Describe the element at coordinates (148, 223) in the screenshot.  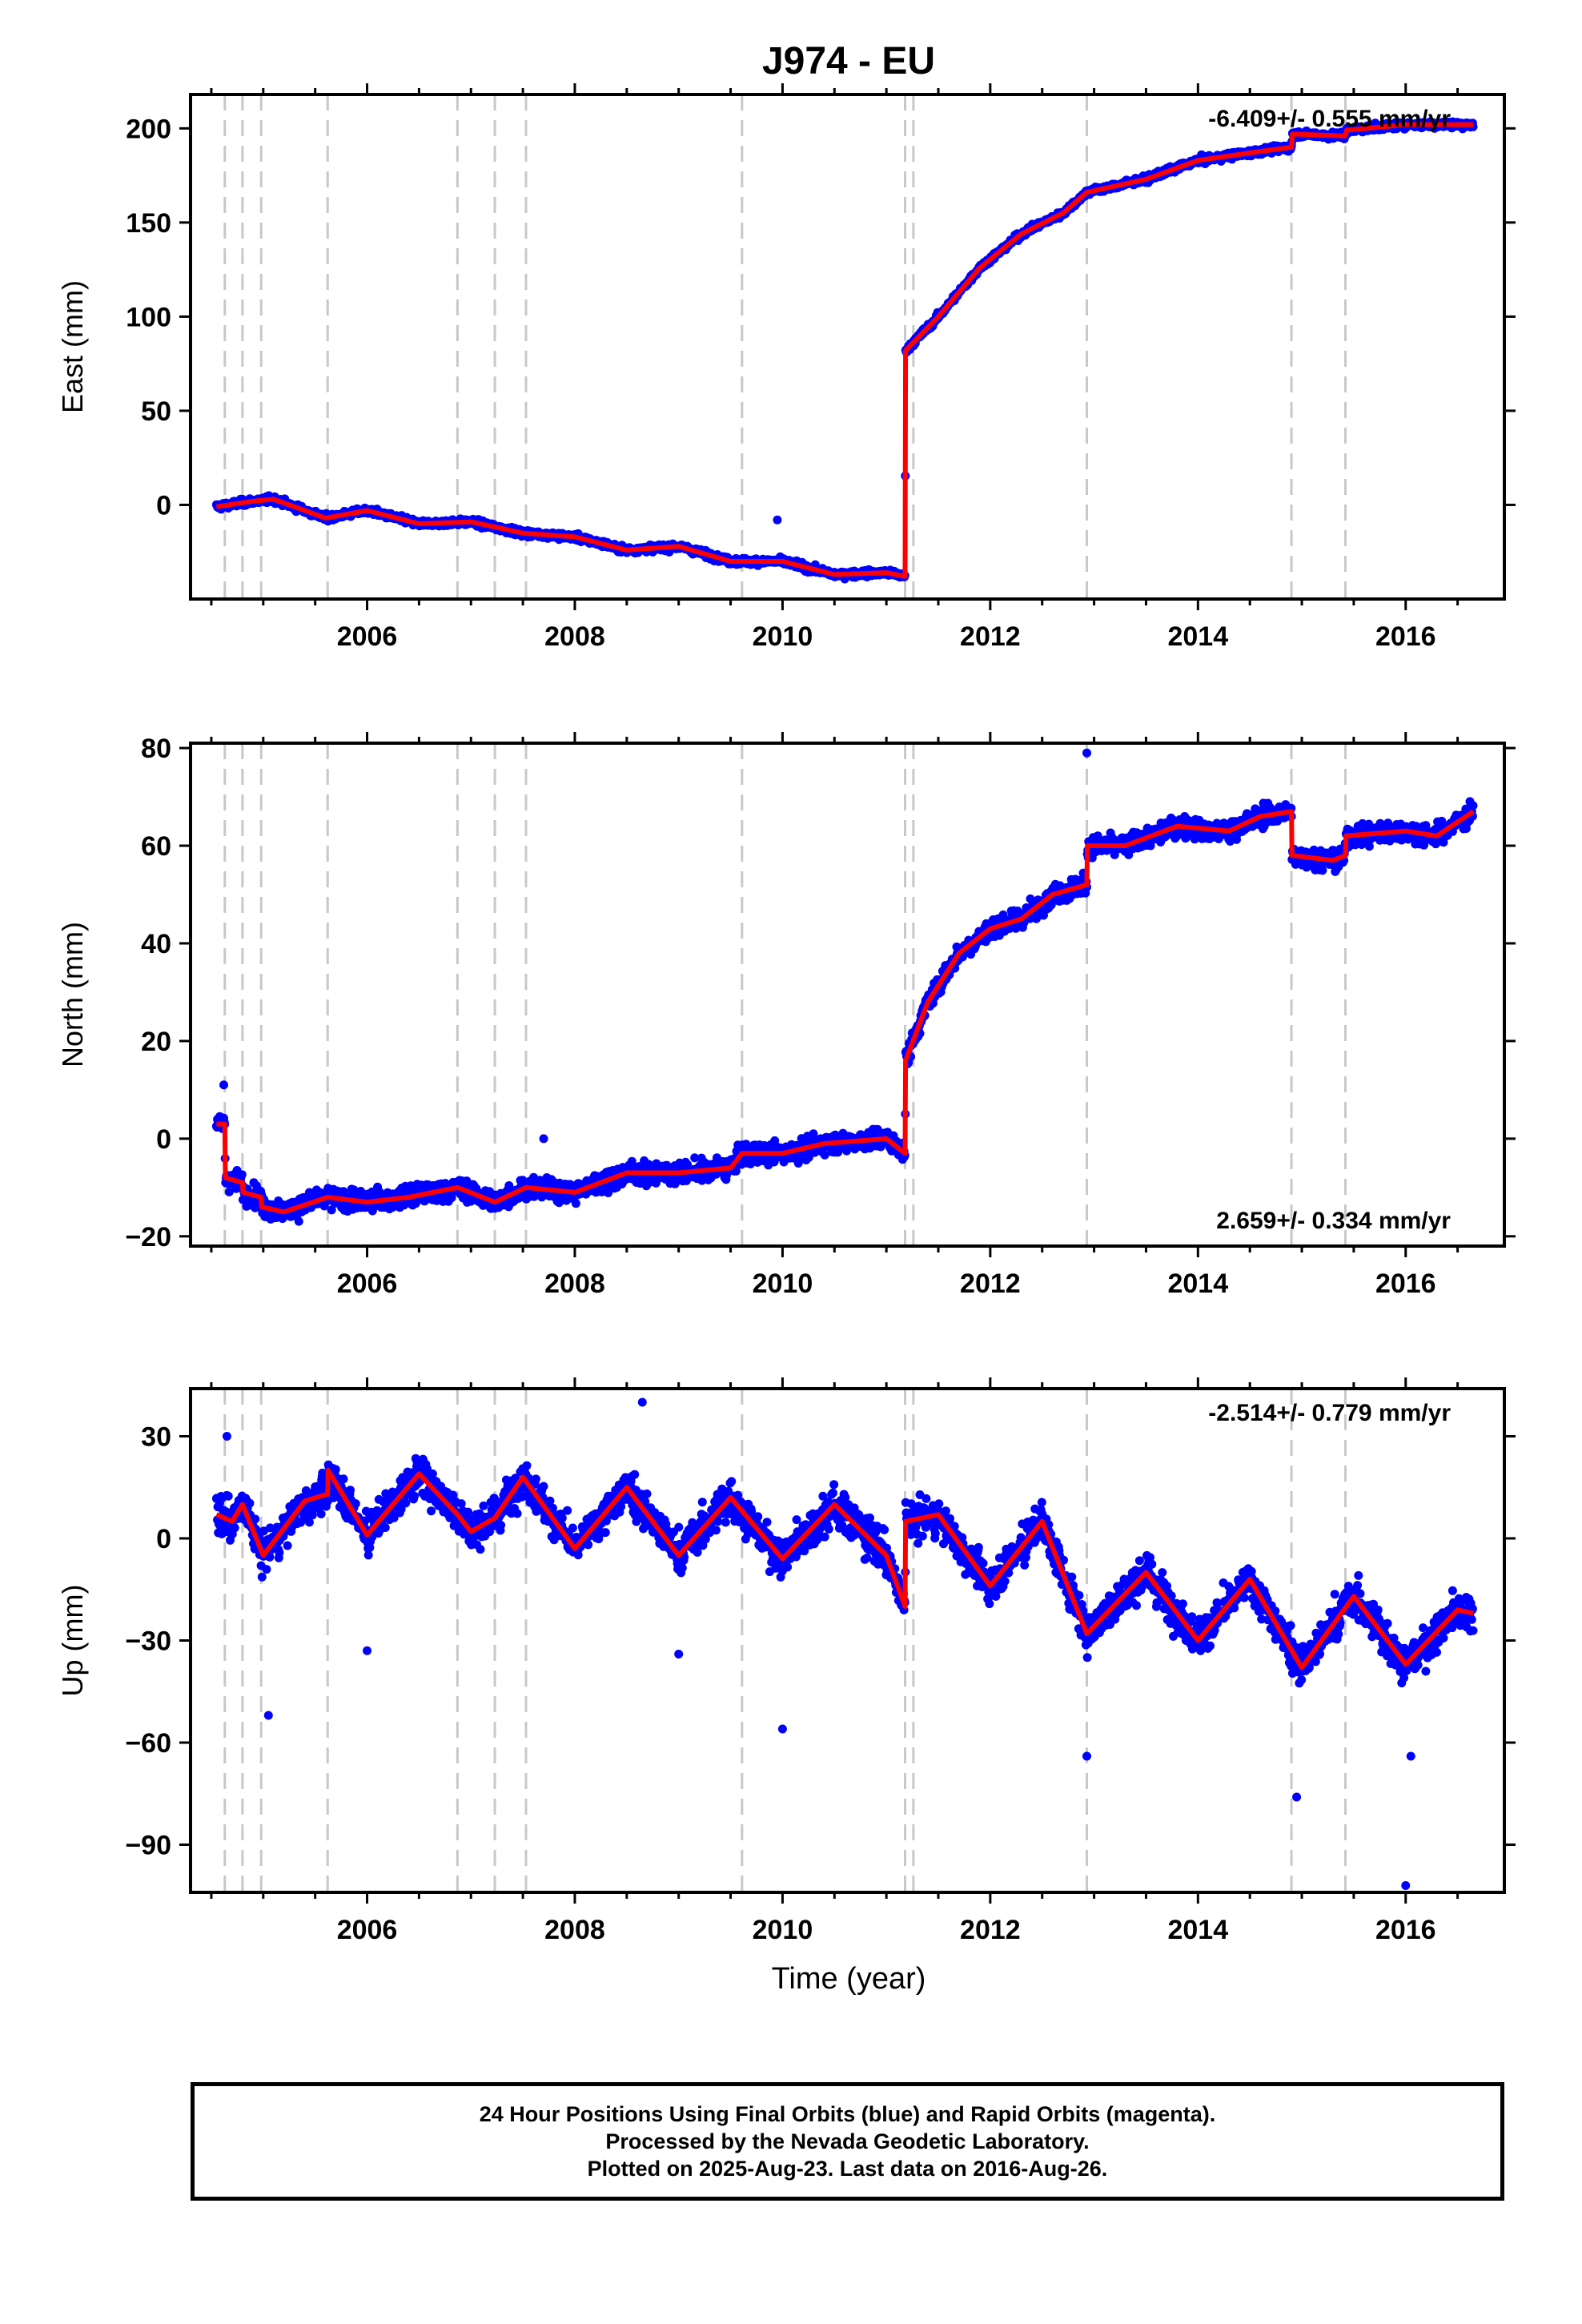
I see `y-tick-label: 150` at that location.